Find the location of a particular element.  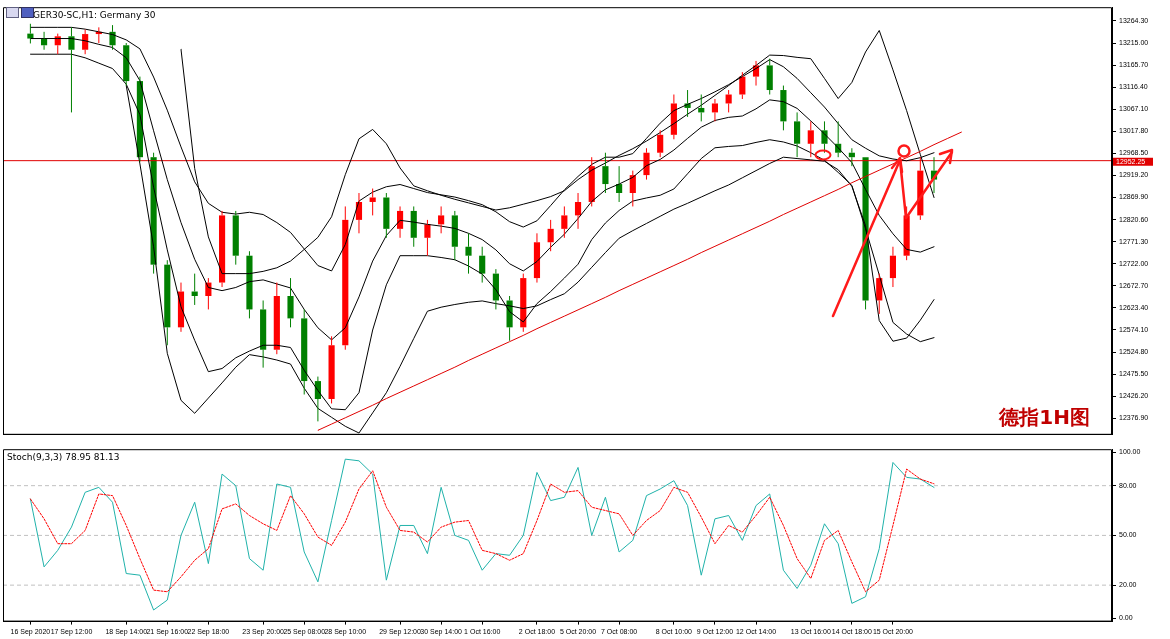

chart-title: GER30-SC,H1: Germany 30 is located at coordinates (94, 15).